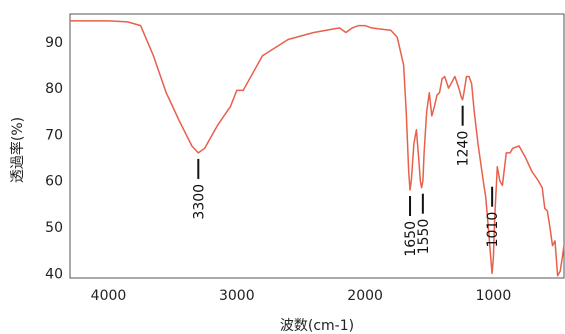  What do you see at coordinates (237, 296) in the screenshot?
I see `x-tick-label: 3000` at bounding box center [237, 296].